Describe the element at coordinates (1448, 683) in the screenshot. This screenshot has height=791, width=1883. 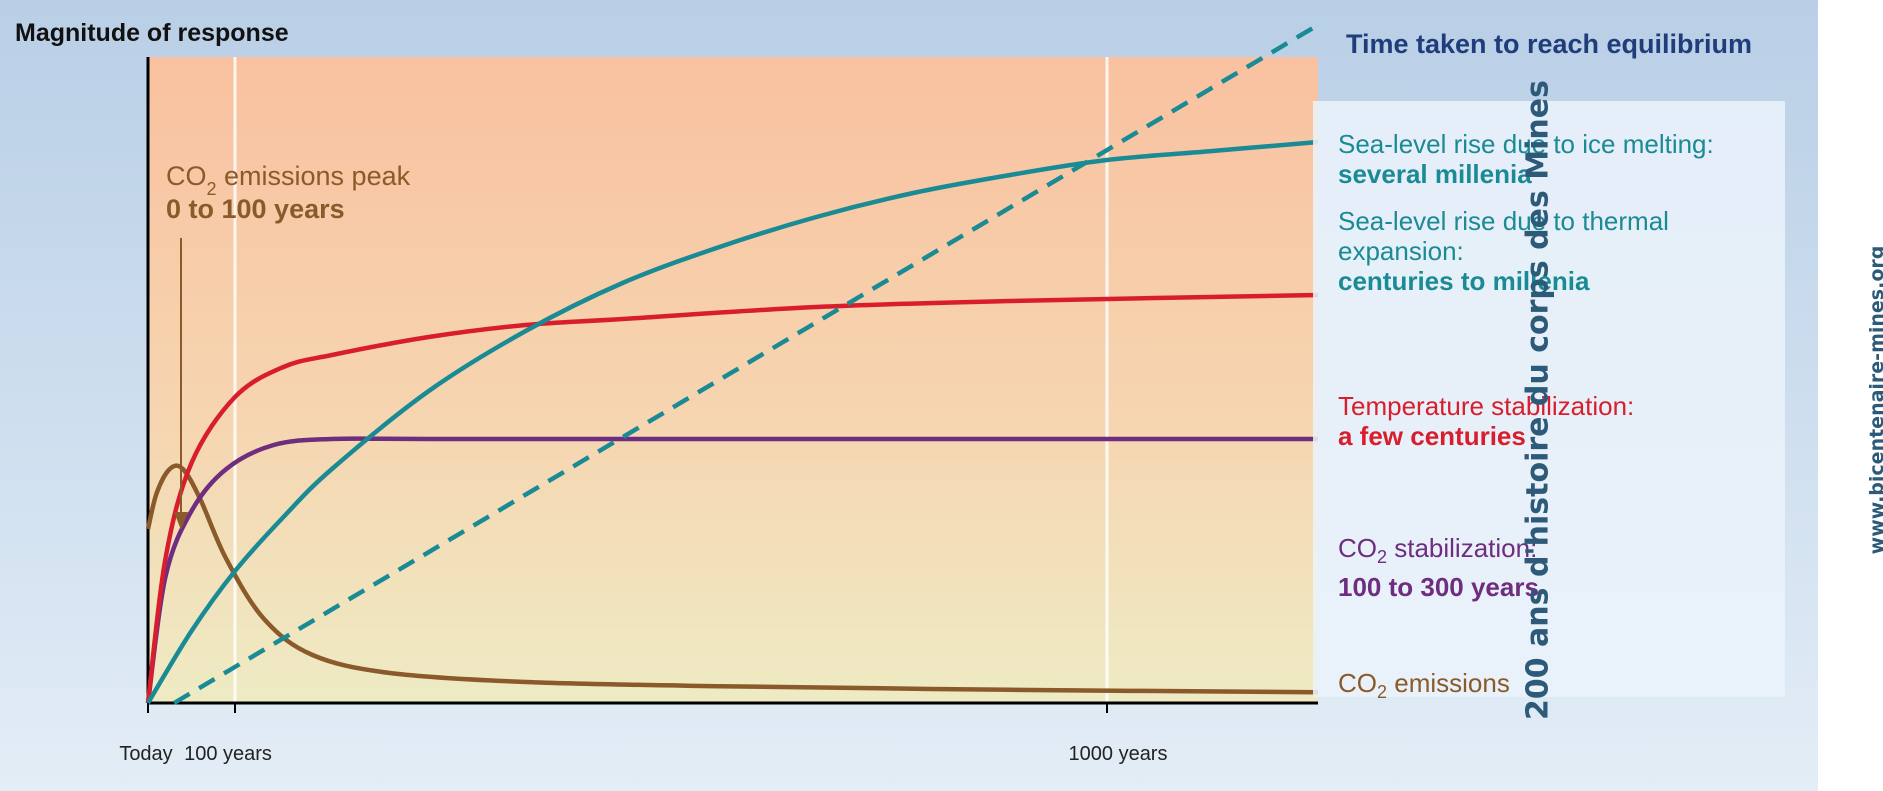
I see `legend-label-suffix: emissions` at that location.